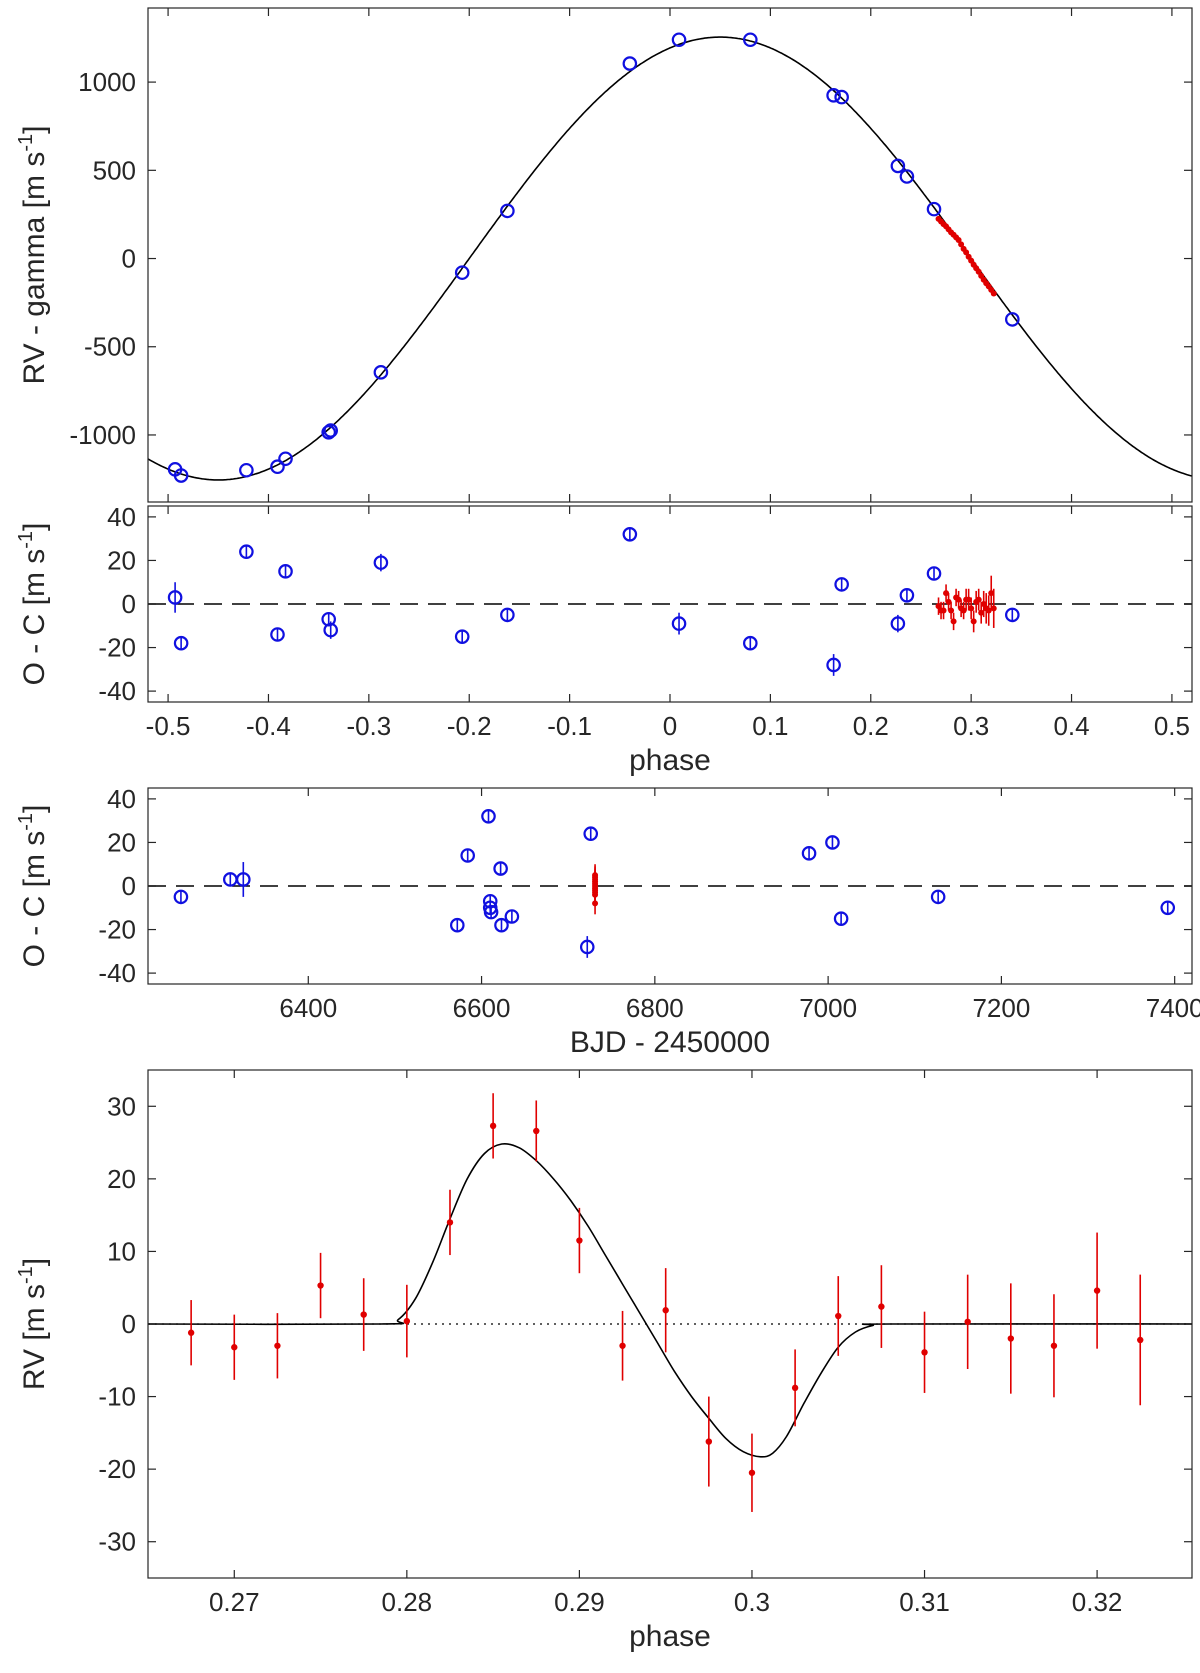  Describe the element at coordinates (569, 726) in the screenshot. I see `x-tick-label: -0.1` at that location.